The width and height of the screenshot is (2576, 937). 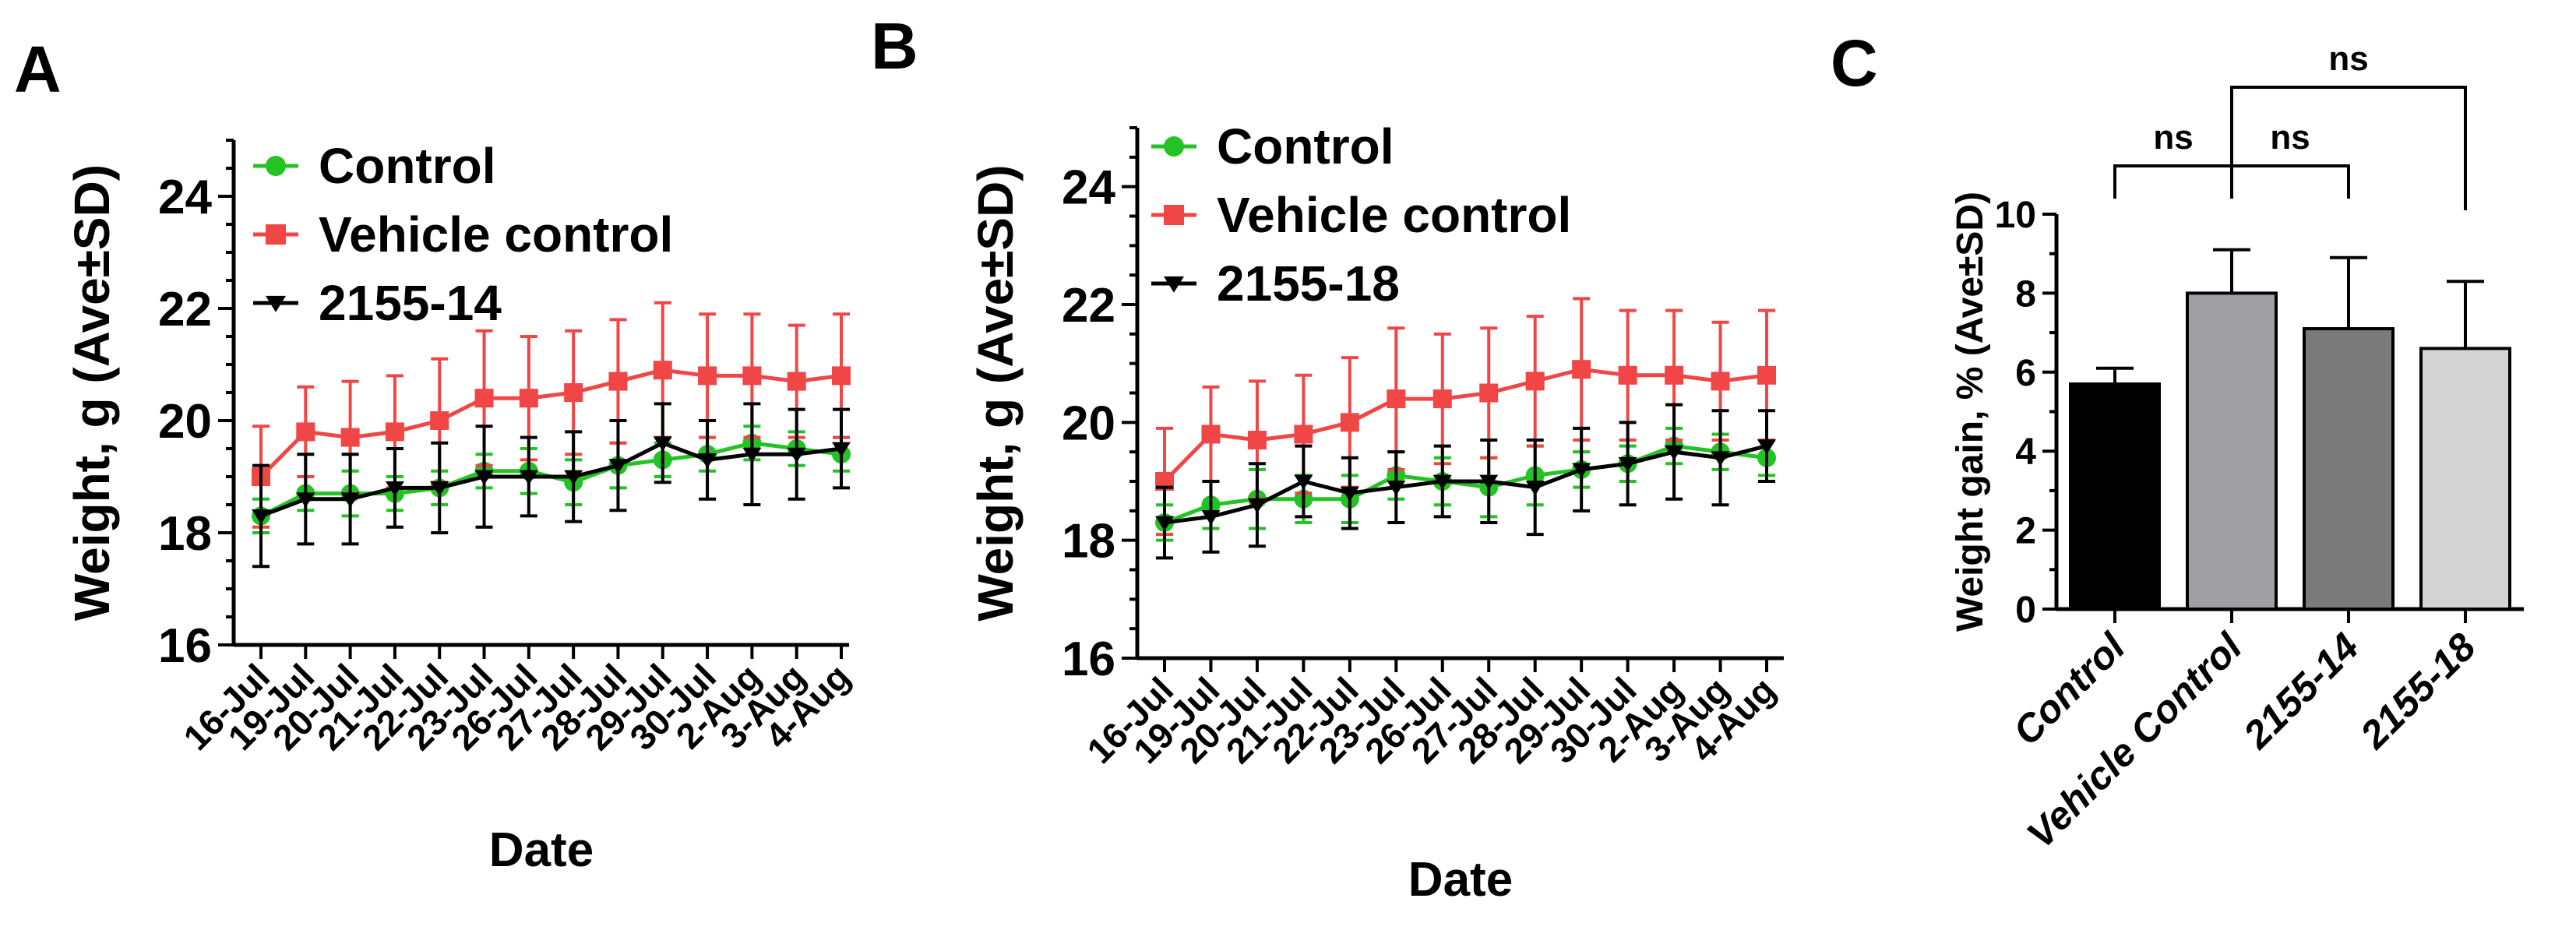 What do you see at coordinates (1970, 412) in the screenshot?
I see `y-axis-title: Weight gain, % (Ave±SD)` at bounding box center [1970, 412].